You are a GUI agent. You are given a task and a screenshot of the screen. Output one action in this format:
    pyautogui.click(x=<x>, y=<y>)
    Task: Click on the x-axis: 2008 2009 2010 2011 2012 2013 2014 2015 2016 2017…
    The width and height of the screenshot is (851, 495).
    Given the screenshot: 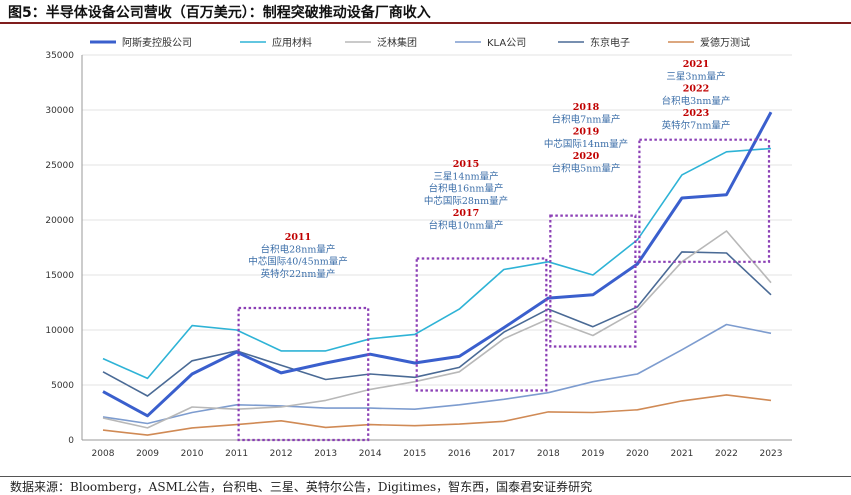 What is the action you would take?
    pyautogui.click(x=437, y=449)
    